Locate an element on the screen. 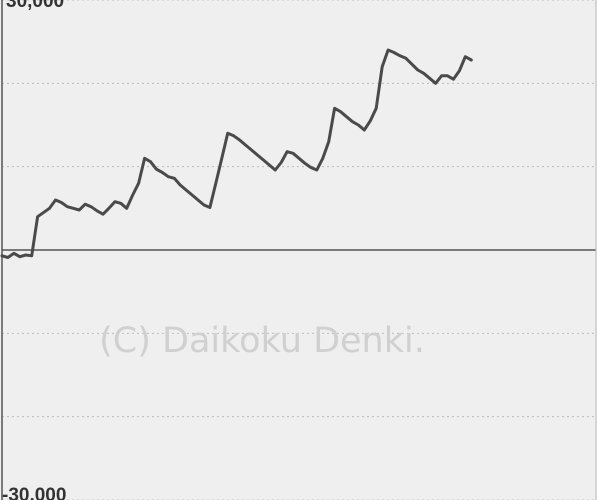  y-tick-label-bottom: -30,000 is located at coordinates (34, 492).